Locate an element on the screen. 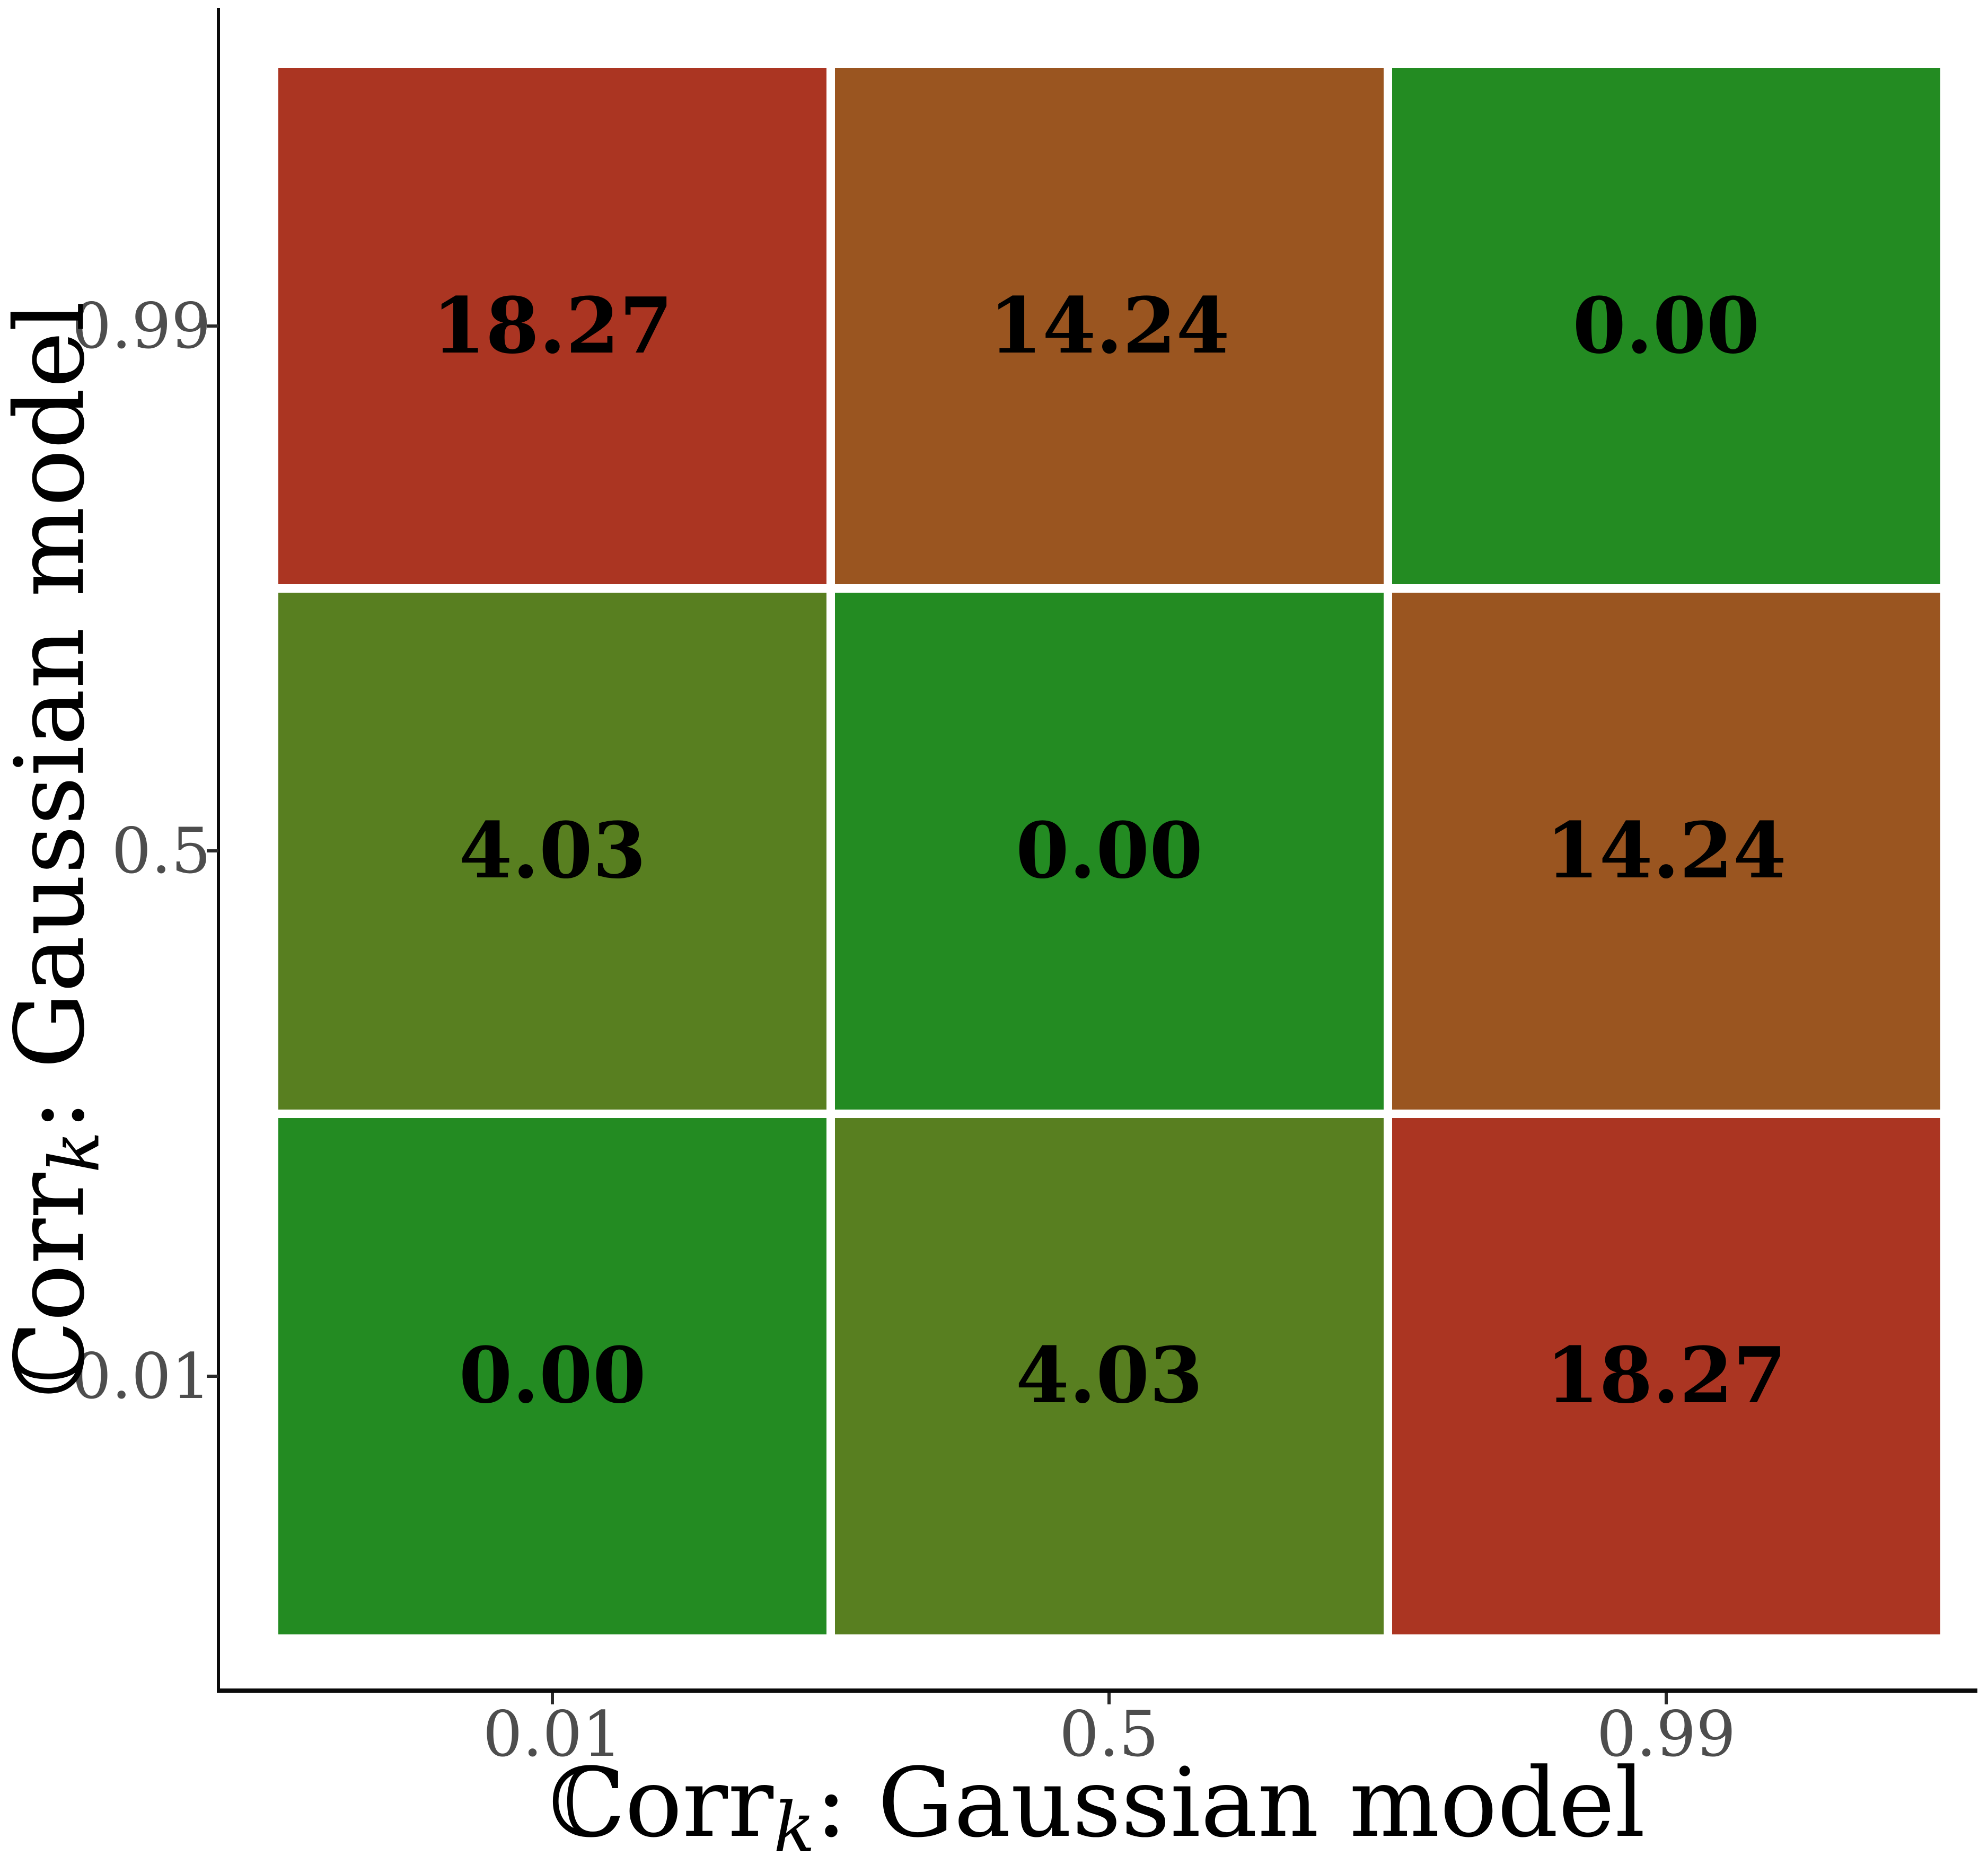 This screenshot has width=1988, height=1856. x-tick-label: 0.99 is located at coordinates (1666, 1734).